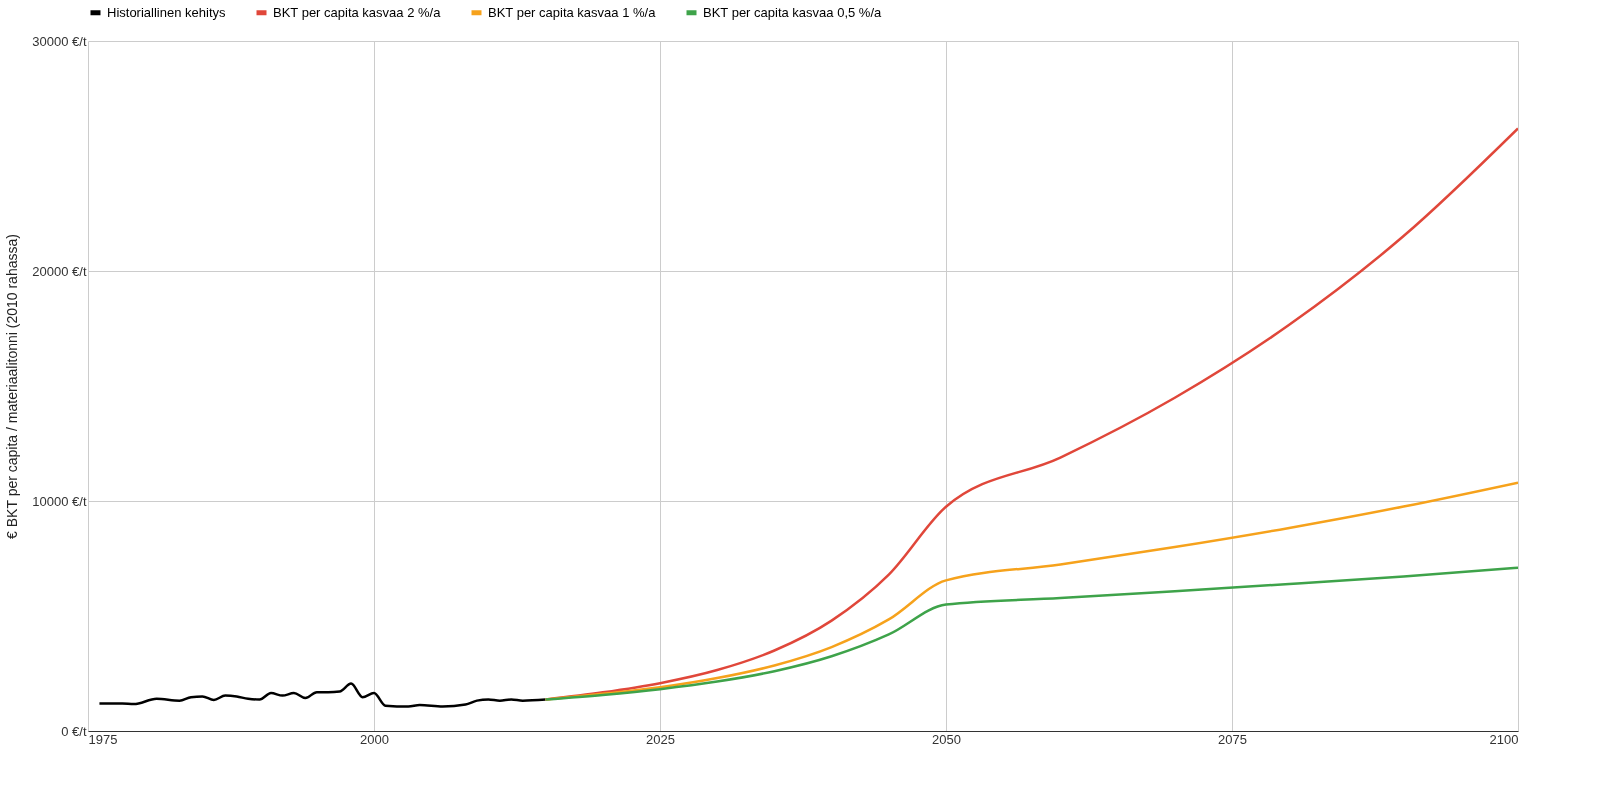 The image size is (1620, 798). Describe the element at coordinates (166, 12) in the screenshot. I see `legend-label: Historiallinen kehitys` at that location.